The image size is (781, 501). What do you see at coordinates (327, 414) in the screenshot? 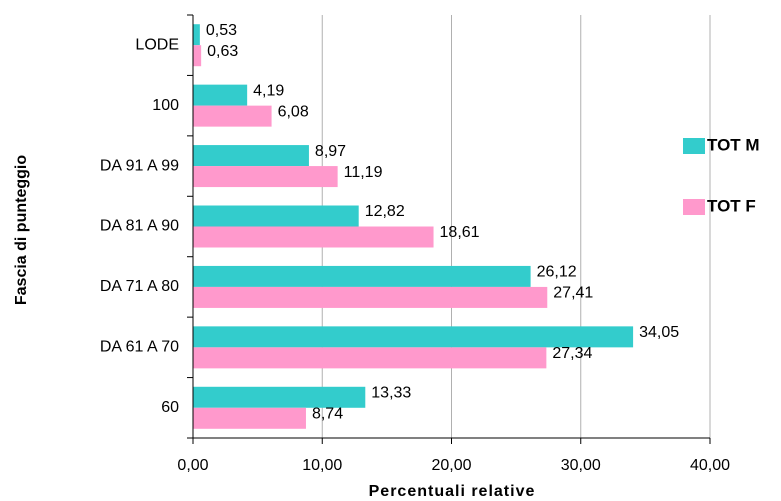
I see `value-label: 8,74` at bounding box center [327, 414].